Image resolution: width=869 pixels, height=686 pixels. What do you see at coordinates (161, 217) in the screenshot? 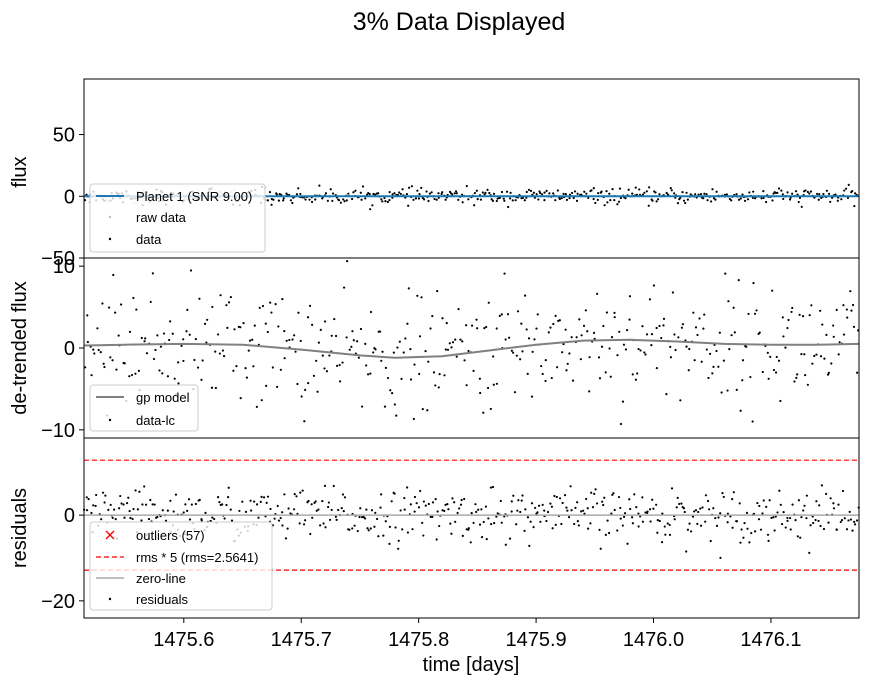
I see `legend-label-raw-data: raw data` at bounding box center [161, 217].